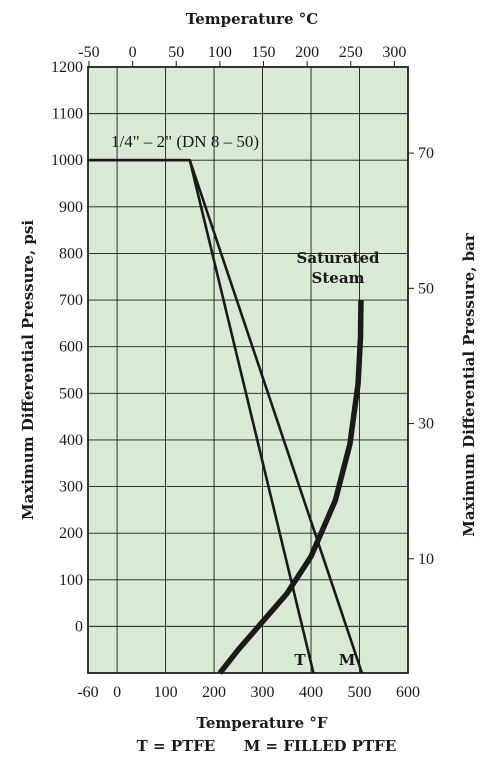 This screenshot has width=484, height=758. I want to click on size-annotation: 1/4" – 2" (DN 8 – 50), so click(185, 141).